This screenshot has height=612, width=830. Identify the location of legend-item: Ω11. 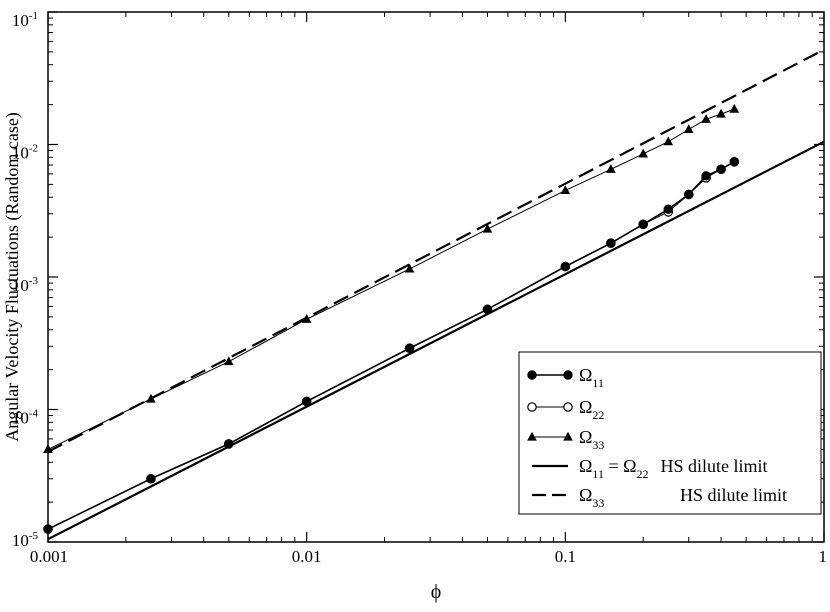
(565, 377).